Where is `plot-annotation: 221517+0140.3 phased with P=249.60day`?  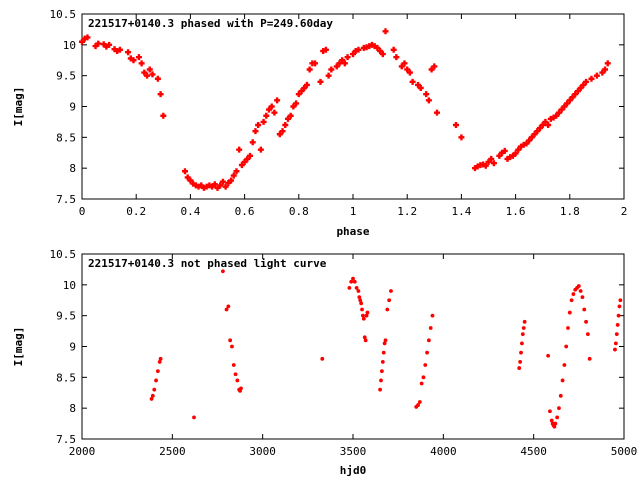
plot-annotation: 221517+0140.3 phased with P=249.60day is located at coordinates (210, 23).